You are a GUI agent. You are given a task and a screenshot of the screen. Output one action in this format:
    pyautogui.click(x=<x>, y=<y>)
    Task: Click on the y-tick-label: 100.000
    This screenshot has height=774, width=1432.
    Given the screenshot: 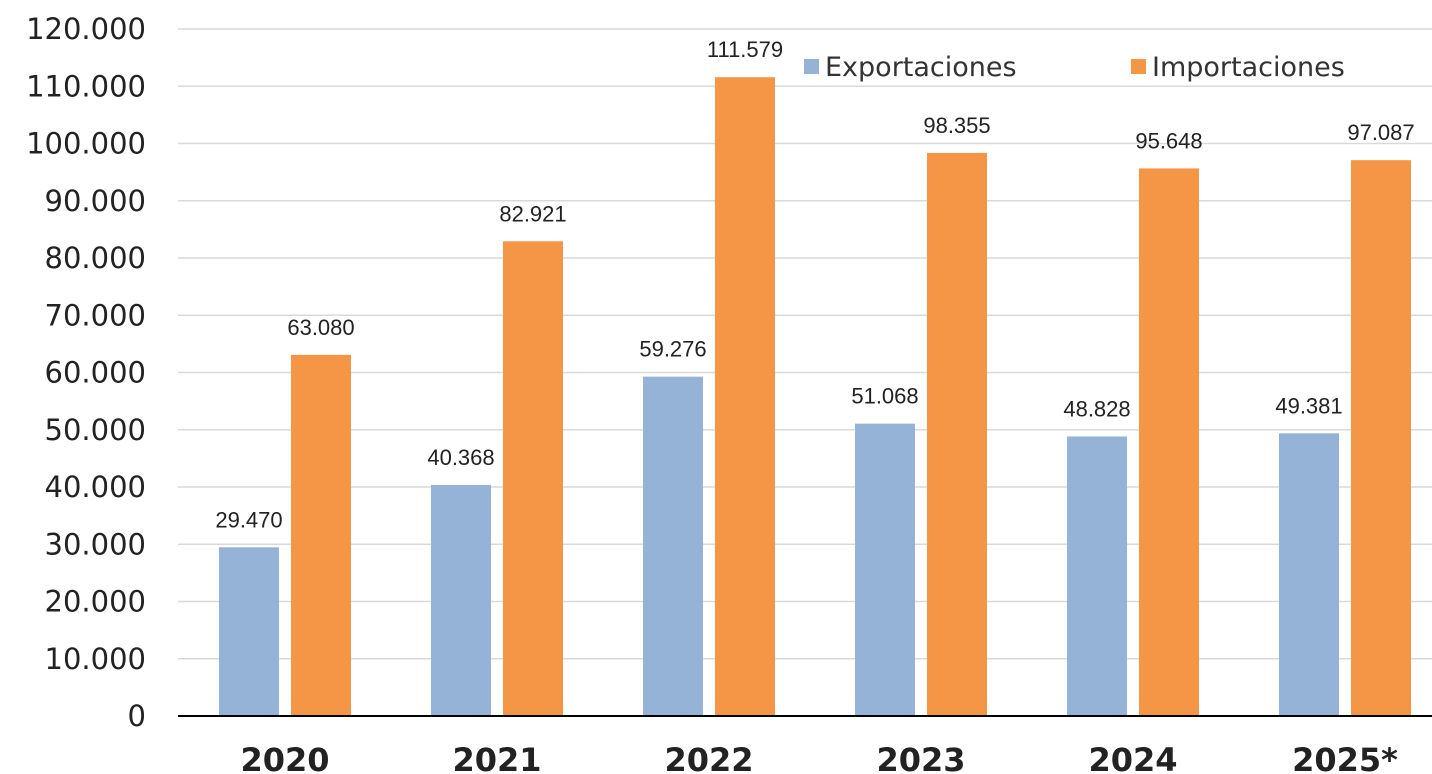 What is the action you would take?
    pyautogui.click(x=86, y=144)
    